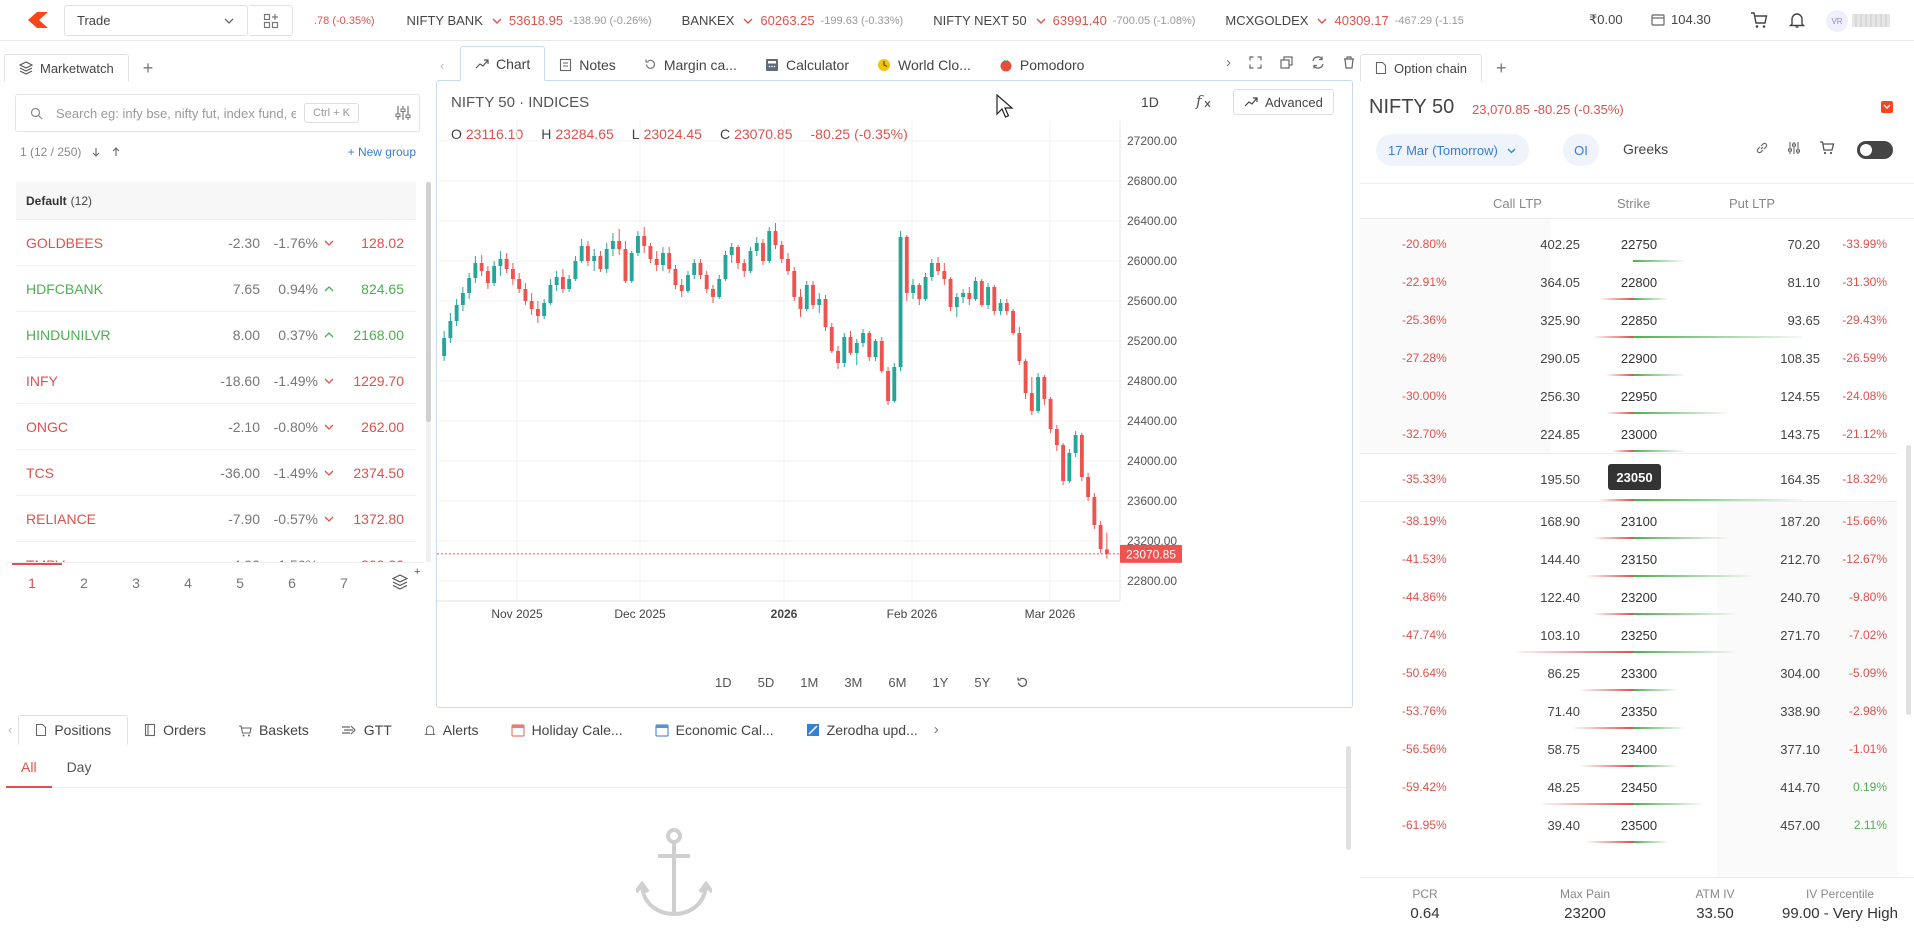 The height and width of the screenshot is (939, 1914). What do you see at coordinates (292, 582) in the screenshot?
I see `page-6: 6` at bounding box center [292, 582].